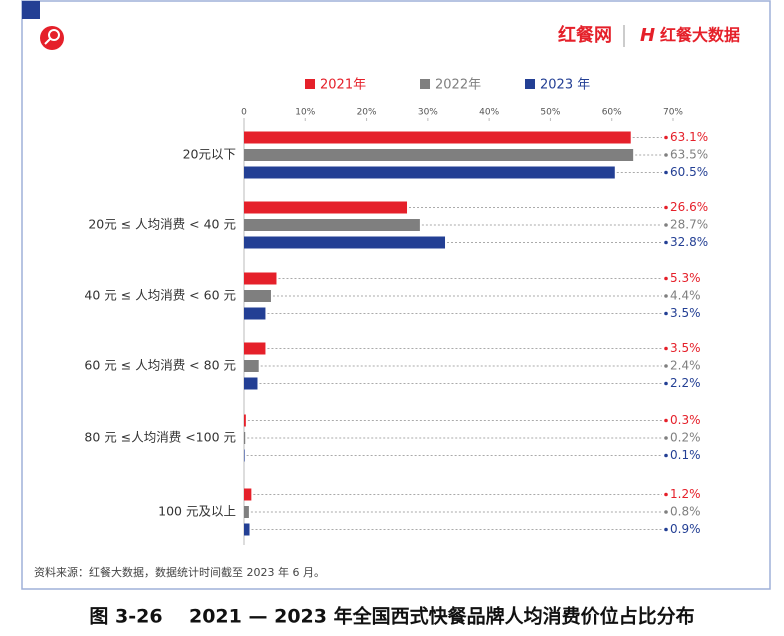 This screenshot has height=636, width=784. Describe the element at coordinates (160, 295) in the screenshot. I see `category-label: 40 元 ≤ 人均消费 < 60 元` at that location.